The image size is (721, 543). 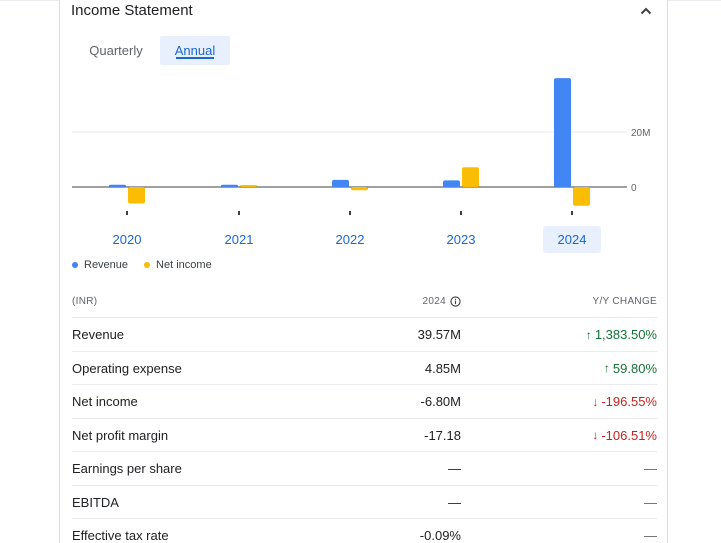 I want to click on row-label: Net income, so click(x=105, y=401).